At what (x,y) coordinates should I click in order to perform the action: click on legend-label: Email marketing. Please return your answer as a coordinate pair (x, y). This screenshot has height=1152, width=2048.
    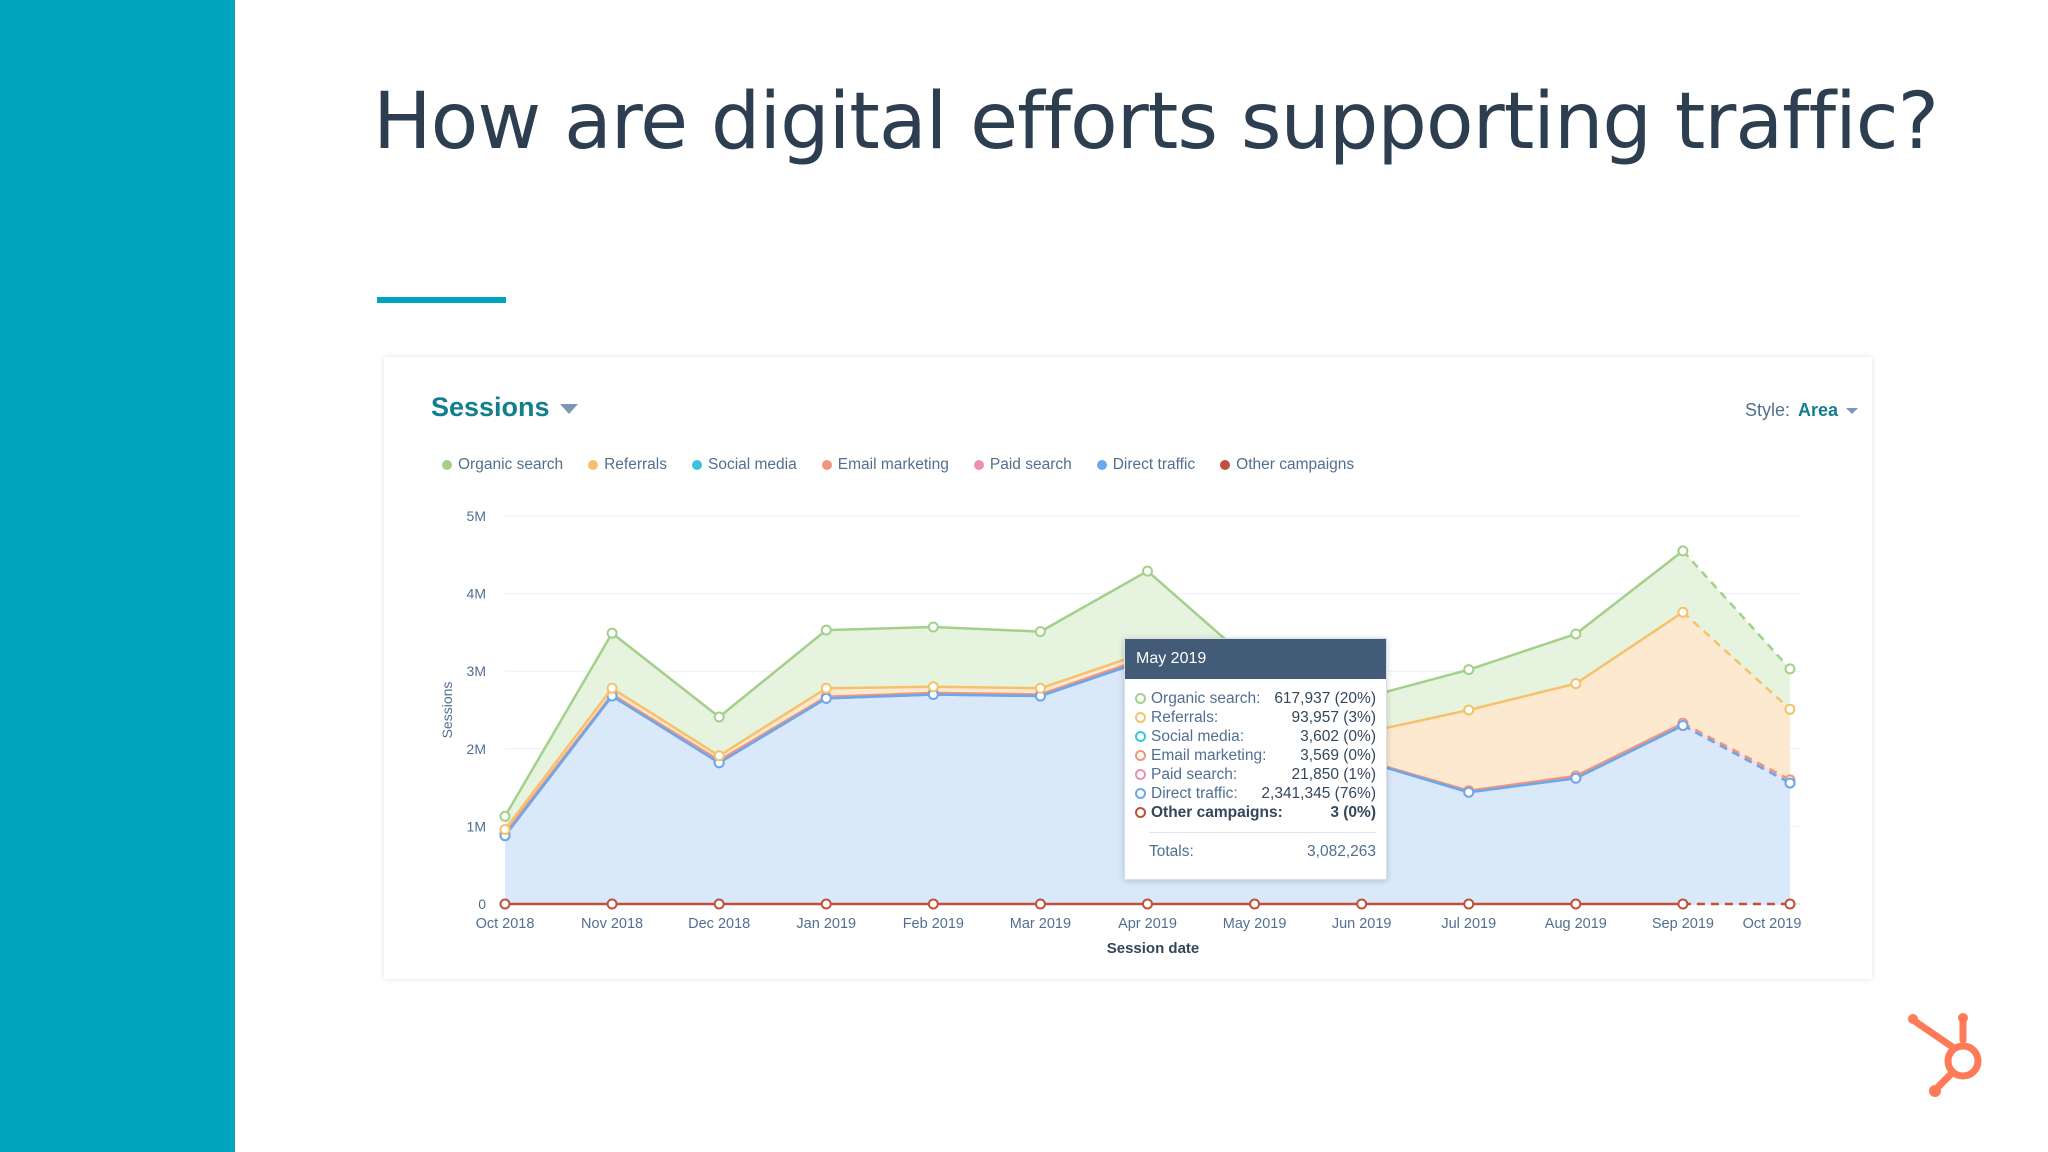
    Looking at the image, I should click on (893, 464).